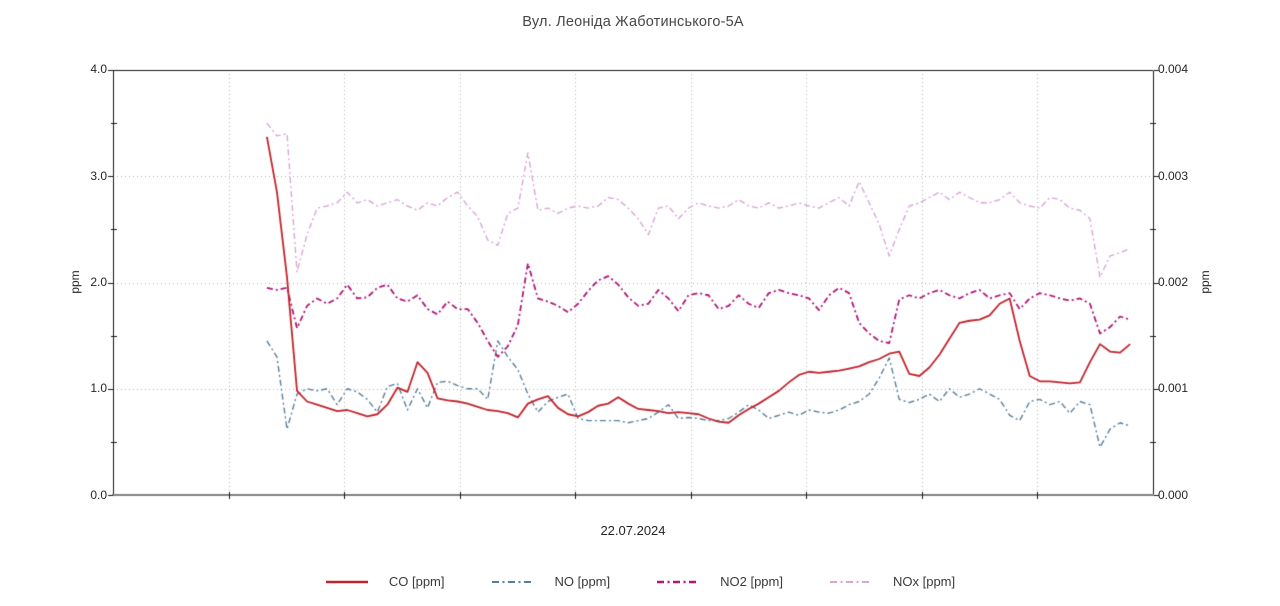 This screenshot has width=1280, height=606. Describe the element at coordinates (924, 581) in the screenshot. I see `legend-label-nox: NOx [ppm]` at that location.